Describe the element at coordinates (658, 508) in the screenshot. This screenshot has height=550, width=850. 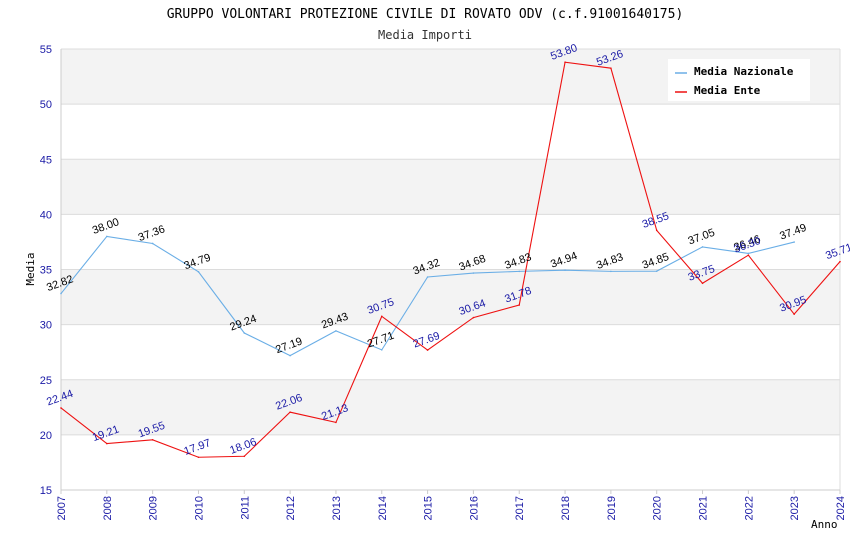
I see `x-tick-label: 2020` at that location.